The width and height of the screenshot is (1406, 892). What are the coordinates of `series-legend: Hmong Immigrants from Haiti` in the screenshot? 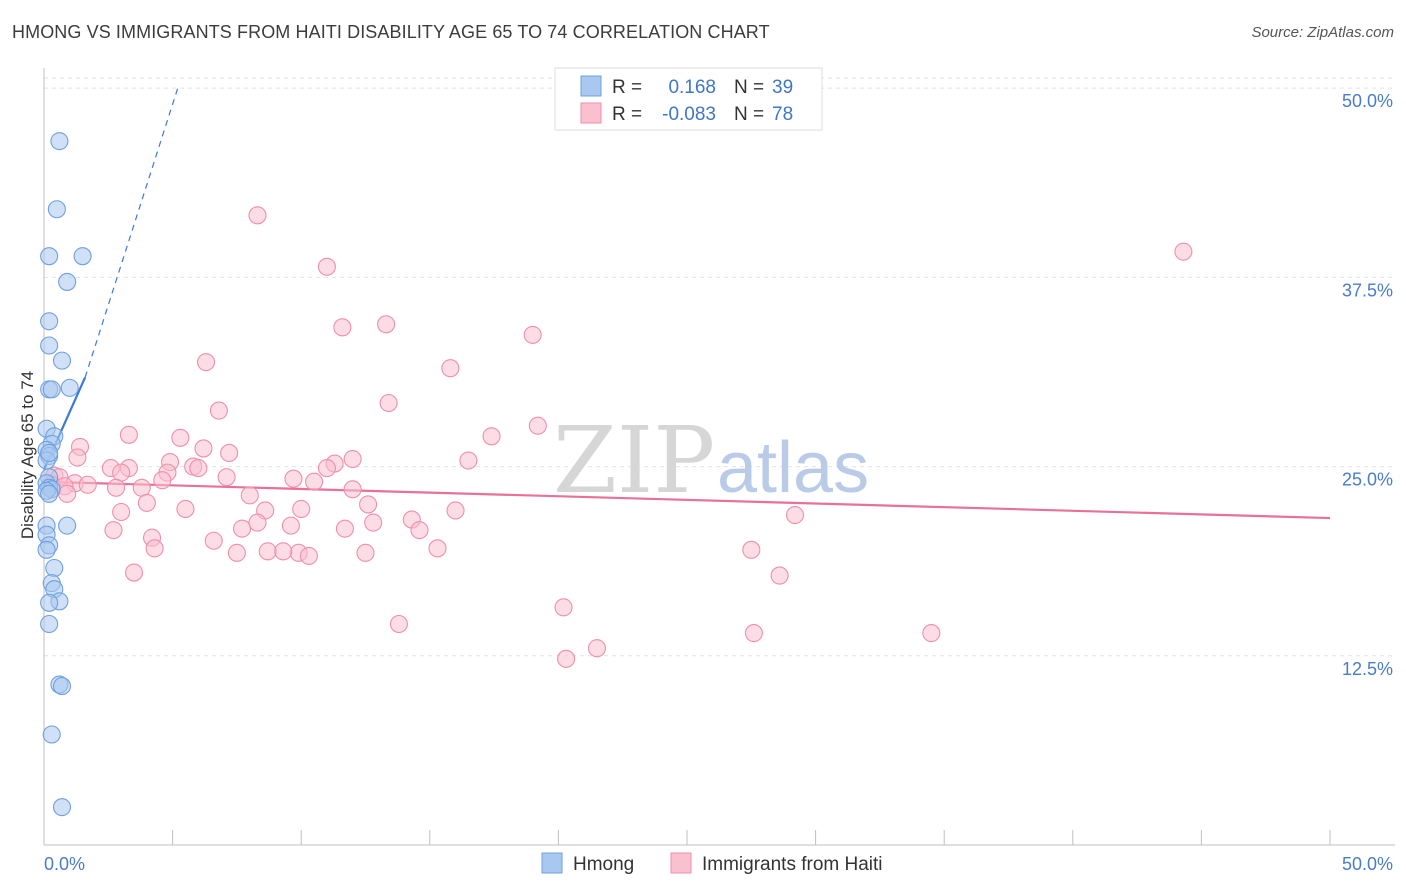 It's located at (712, 863).